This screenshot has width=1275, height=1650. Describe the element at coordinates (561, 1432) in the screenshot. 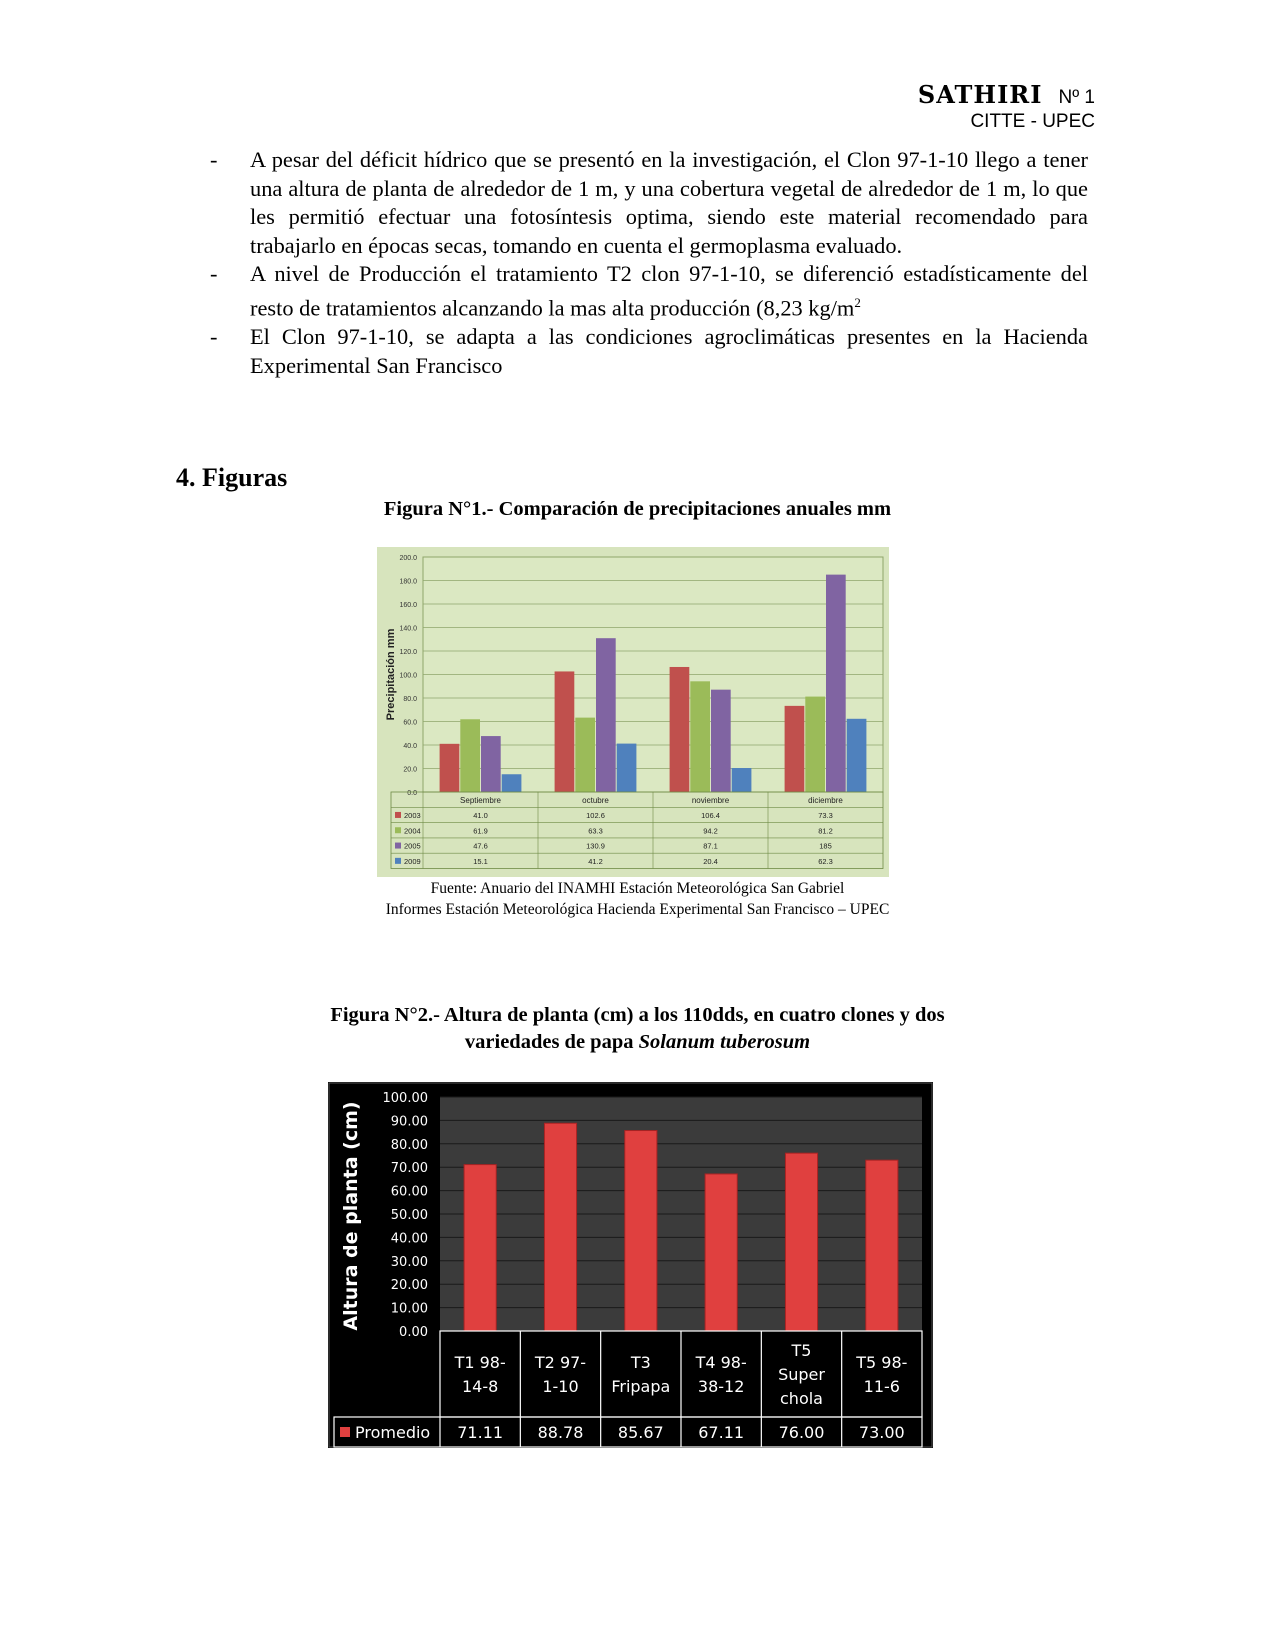

I see `data-label: 88.78` at that location.